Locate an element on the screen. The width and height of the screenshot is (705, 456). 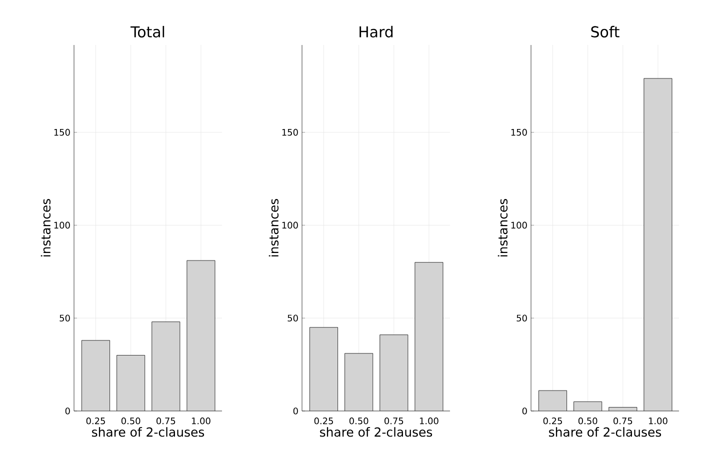
chart-title: Hard is located at coordinates (376, 32).